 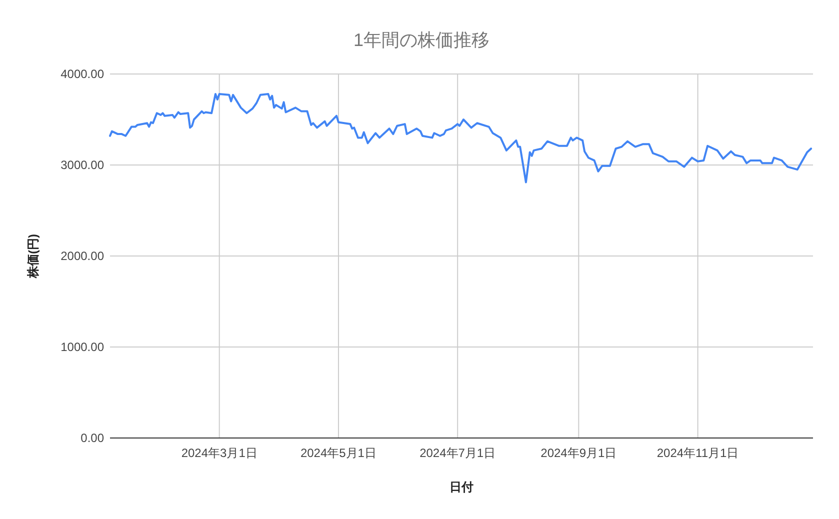 I want to click on x-tick-label: 2024年5月1日, so click(x=338, y=453).